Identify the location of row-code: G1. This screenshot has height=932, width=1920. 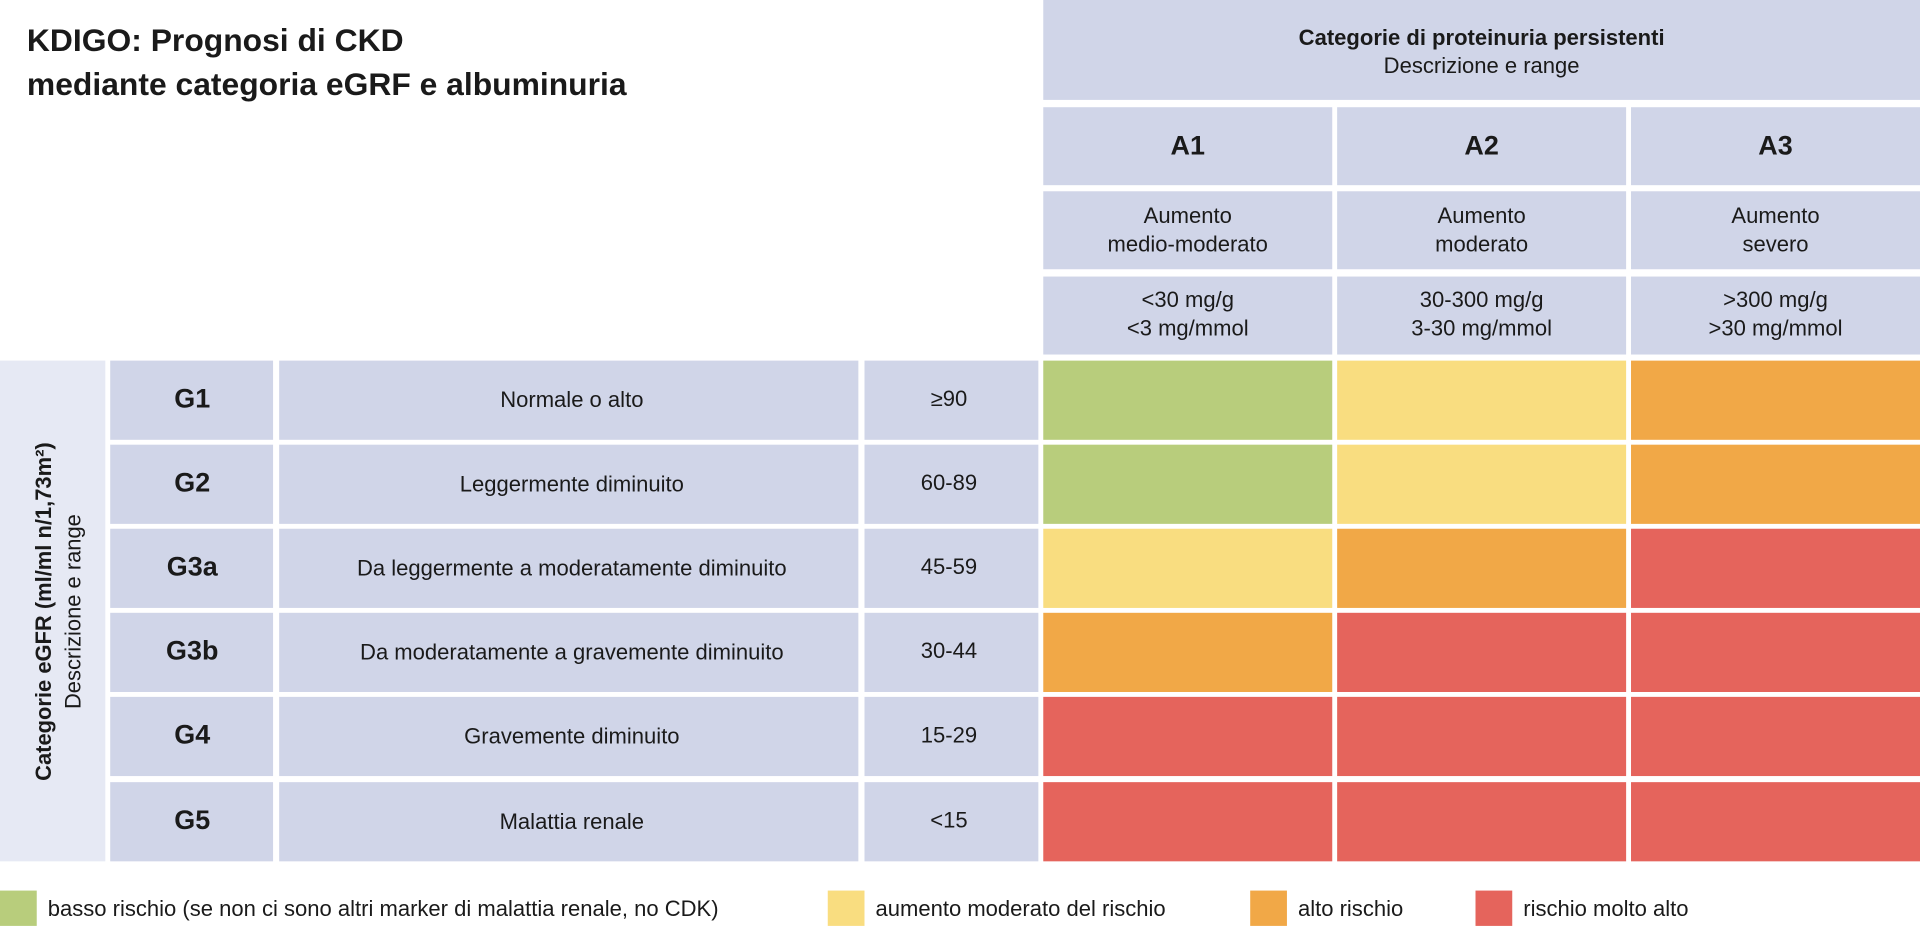
(192, 398).